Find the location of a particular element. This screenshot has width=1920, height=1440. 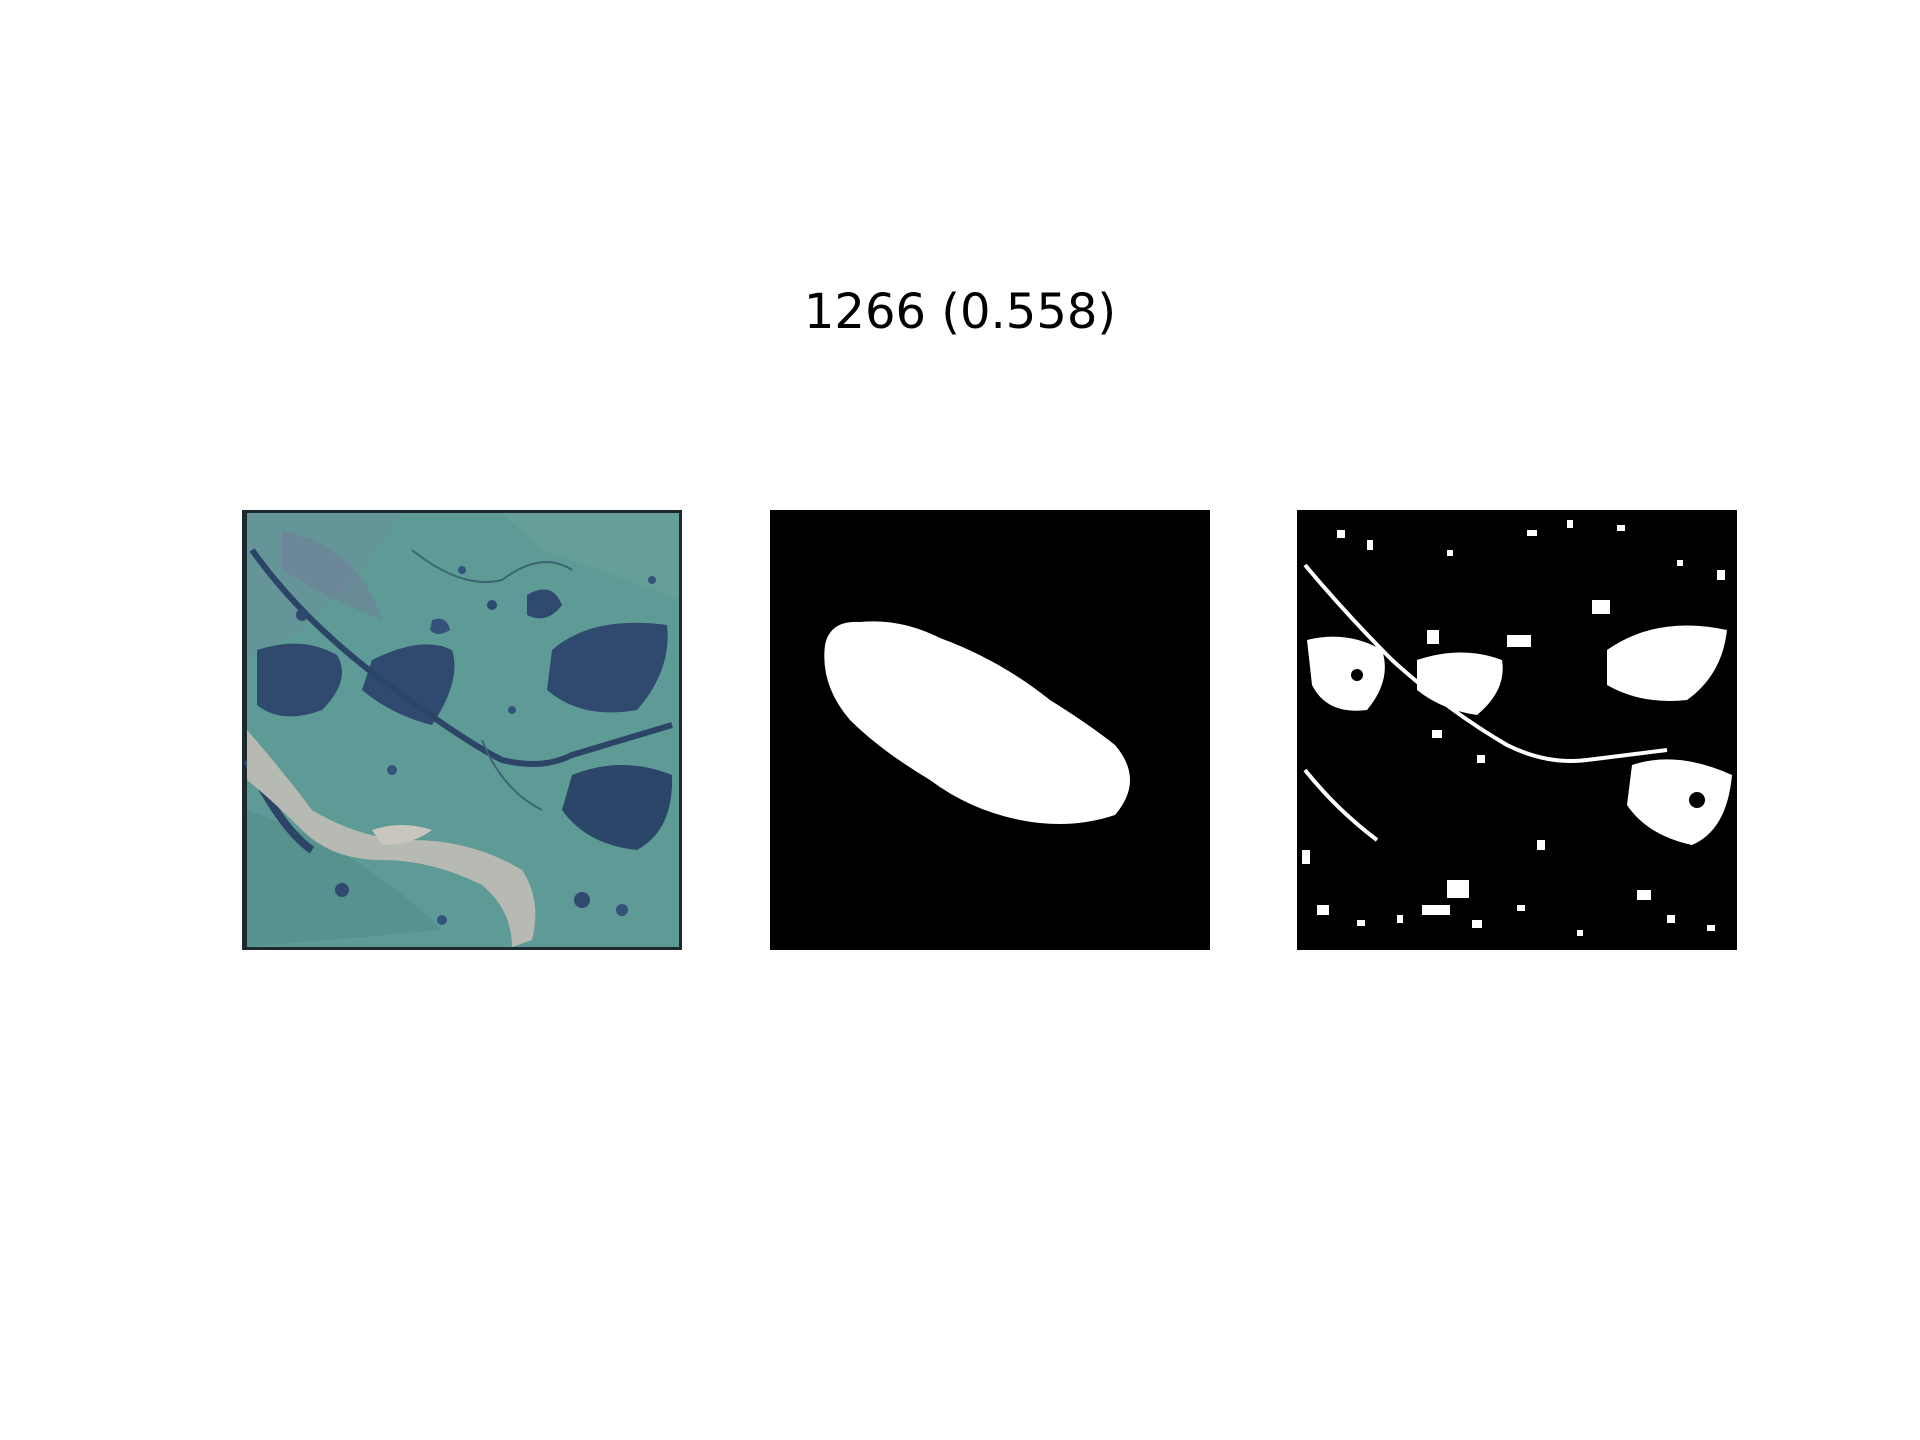

satellite-image-panel is located at coordinates (462, 730).